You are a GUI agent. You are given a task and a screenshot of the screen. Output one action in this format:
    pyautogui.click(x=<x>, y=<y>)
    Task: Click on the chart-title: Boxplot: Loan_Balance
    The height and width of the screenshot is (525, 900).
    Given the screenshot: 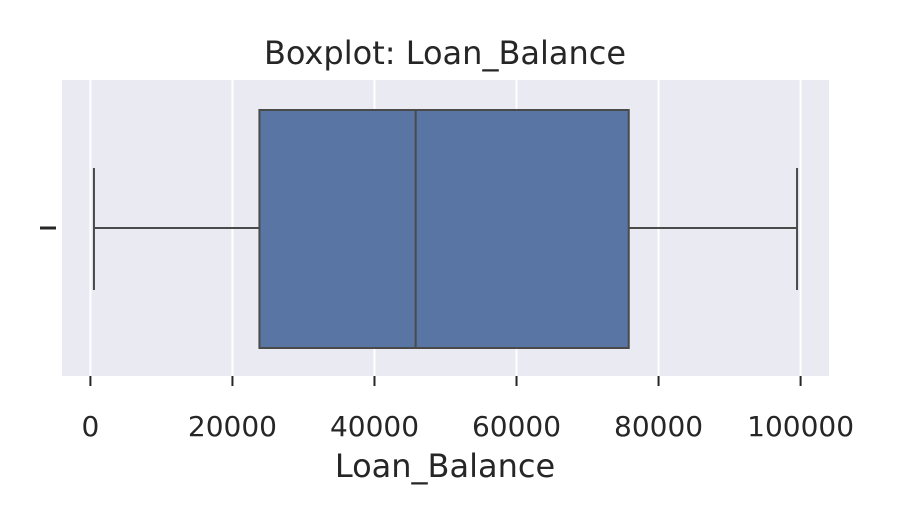 What is the action you would take?
    pyautogui.click(x=445, y=53)
    